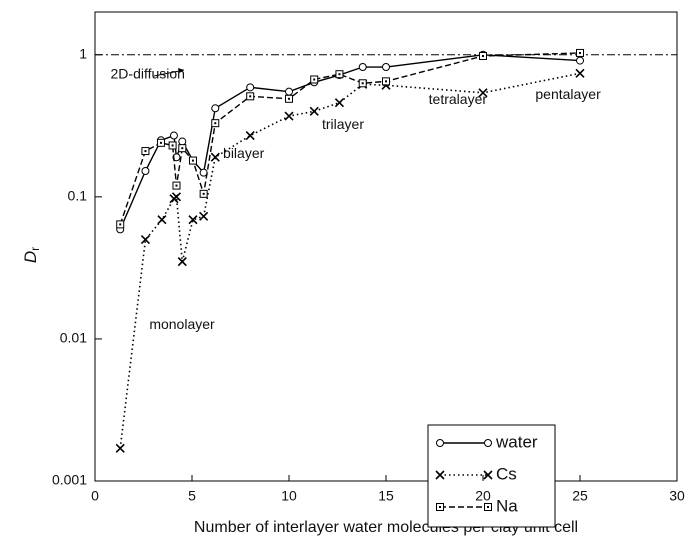 The image size is (689, 547). I want to click on legend-label: Cs, so click(506, 473).